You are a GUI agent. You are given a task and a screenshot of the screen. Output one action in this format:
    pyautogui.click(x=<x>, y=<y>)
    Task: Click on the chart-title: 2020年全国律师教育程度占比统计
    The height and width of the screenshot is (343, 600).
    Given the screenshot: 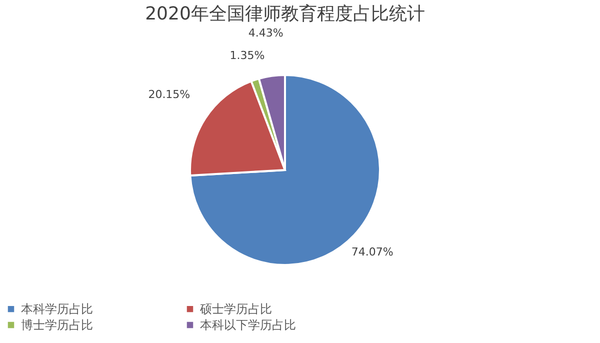 What is the action you would take?
    pyautogui.click(x=285, y=13)
    